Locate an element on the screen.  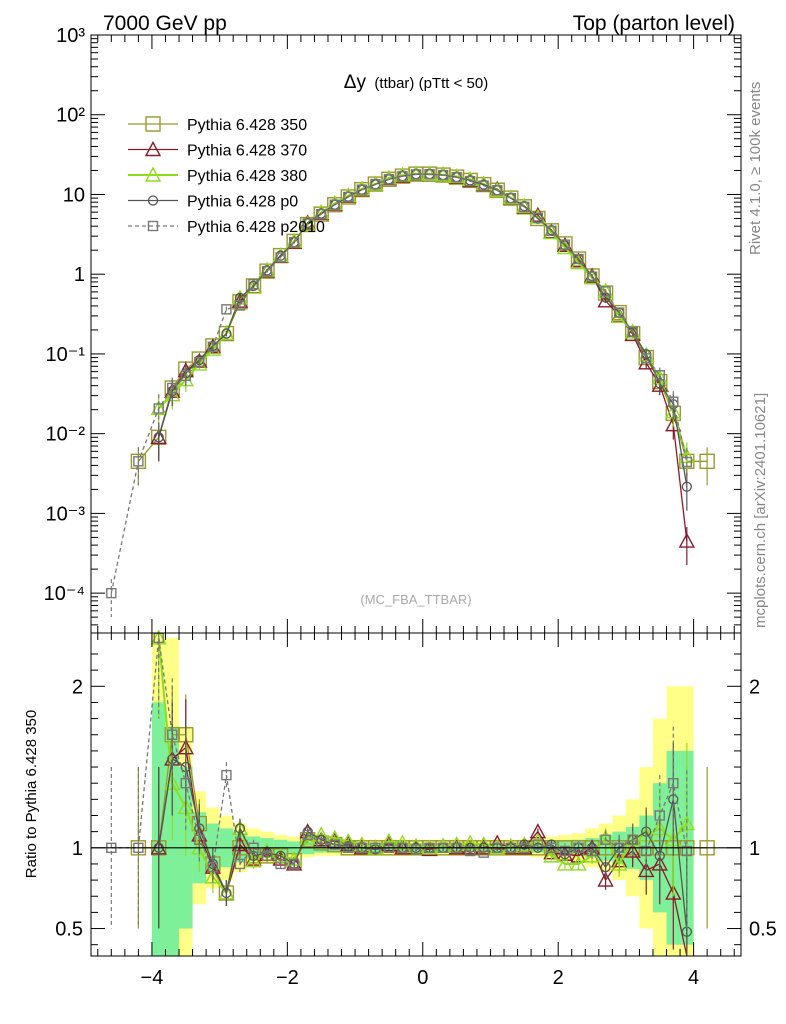
legend-item-p2010: Pythia 6.428 p2010 is located at coordinates (226, 227).